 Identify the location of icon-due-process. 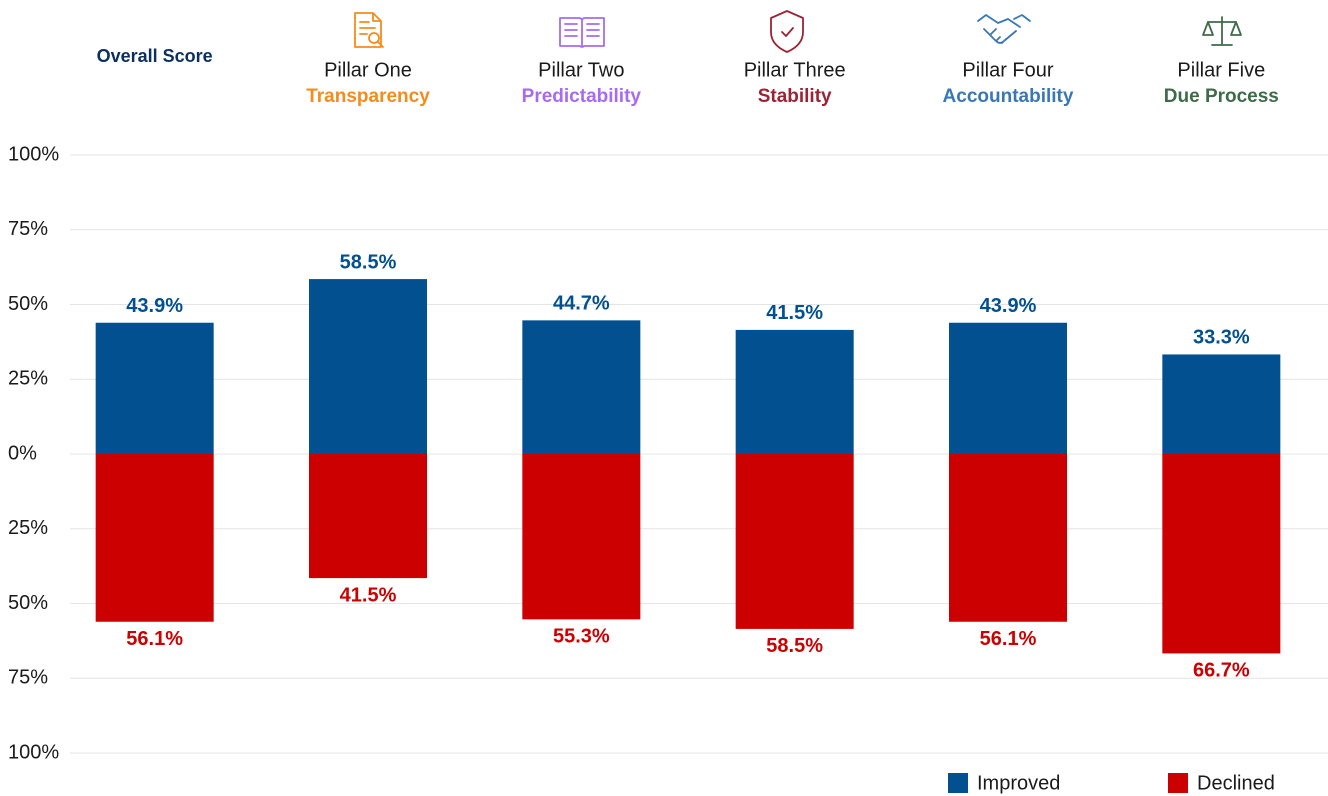
(1222, 31).